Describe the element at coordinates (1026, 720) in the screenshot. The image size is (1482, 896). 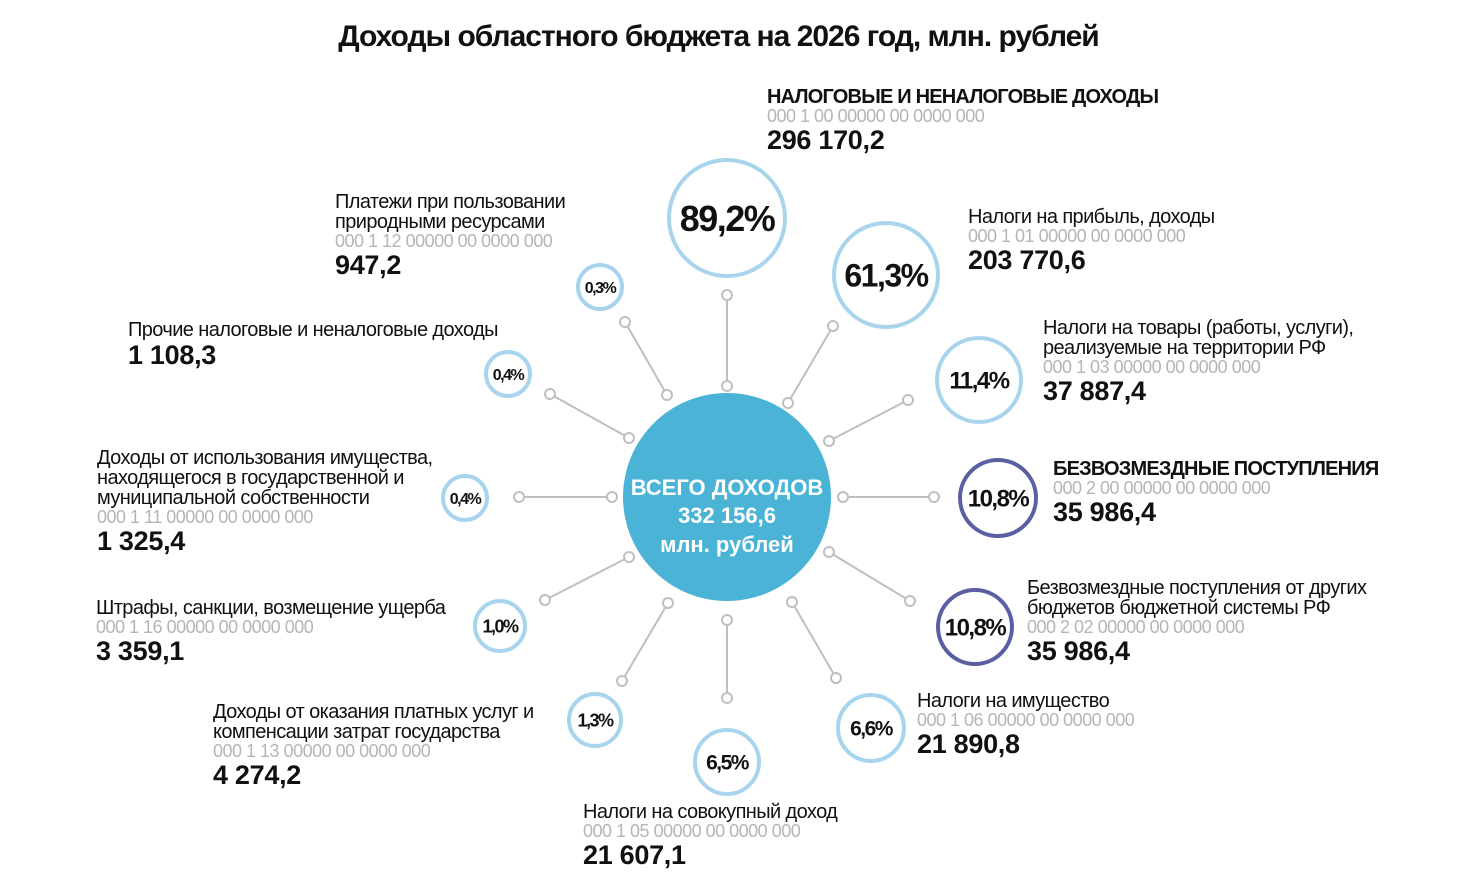
I see `item-code: 000 1 06 00000 00 0000 000` at that location.